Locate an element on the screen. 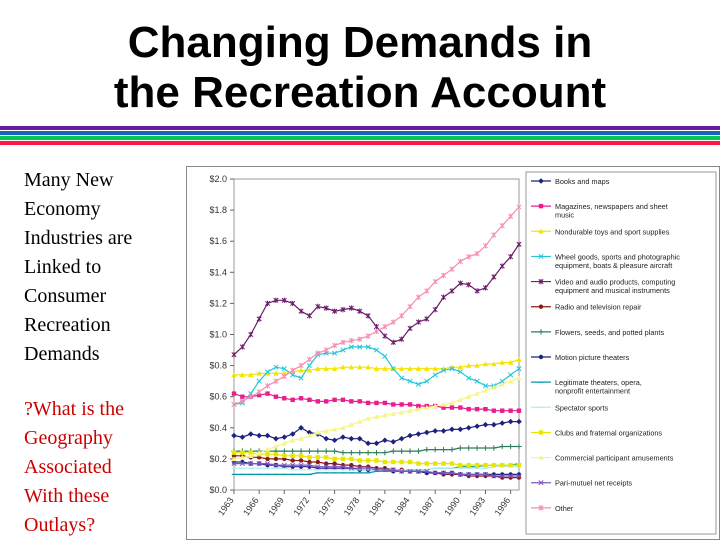 This screenshot has height=544, width=720. x-tick-label: 1990 is located at coordinates (452, 506).